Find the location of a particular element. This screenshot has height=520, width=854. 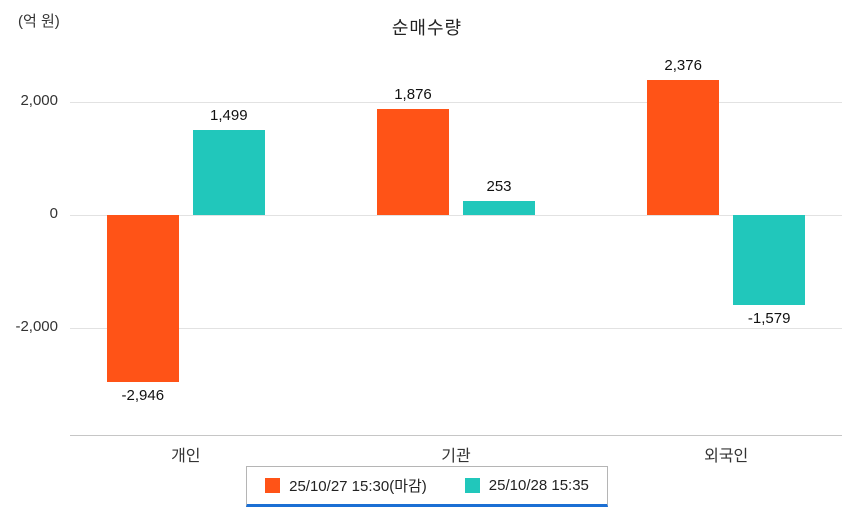

legend-box: 25/10/27 15:30(마감) 25/10/28 15:35 is located at coordinates (427, 486).